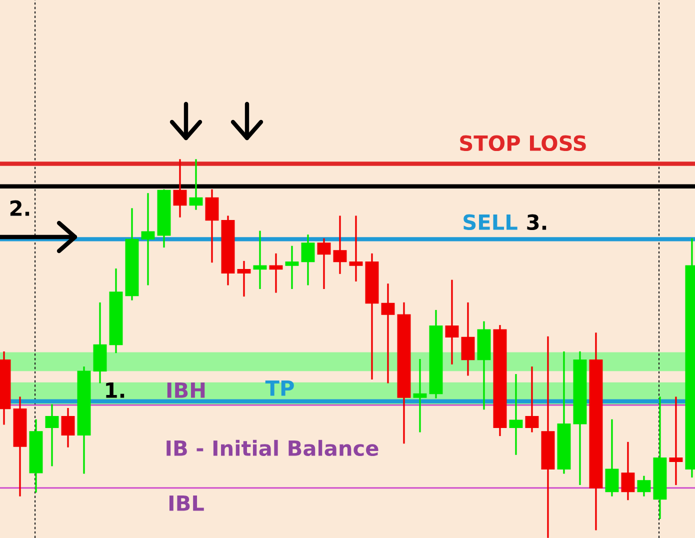 The width and height of the screenshot is (695, 538). What do you see at coordinates (186, 390) in the screenshot?
I see `ref-line-label: IBH` at bounding box center [186, 390].